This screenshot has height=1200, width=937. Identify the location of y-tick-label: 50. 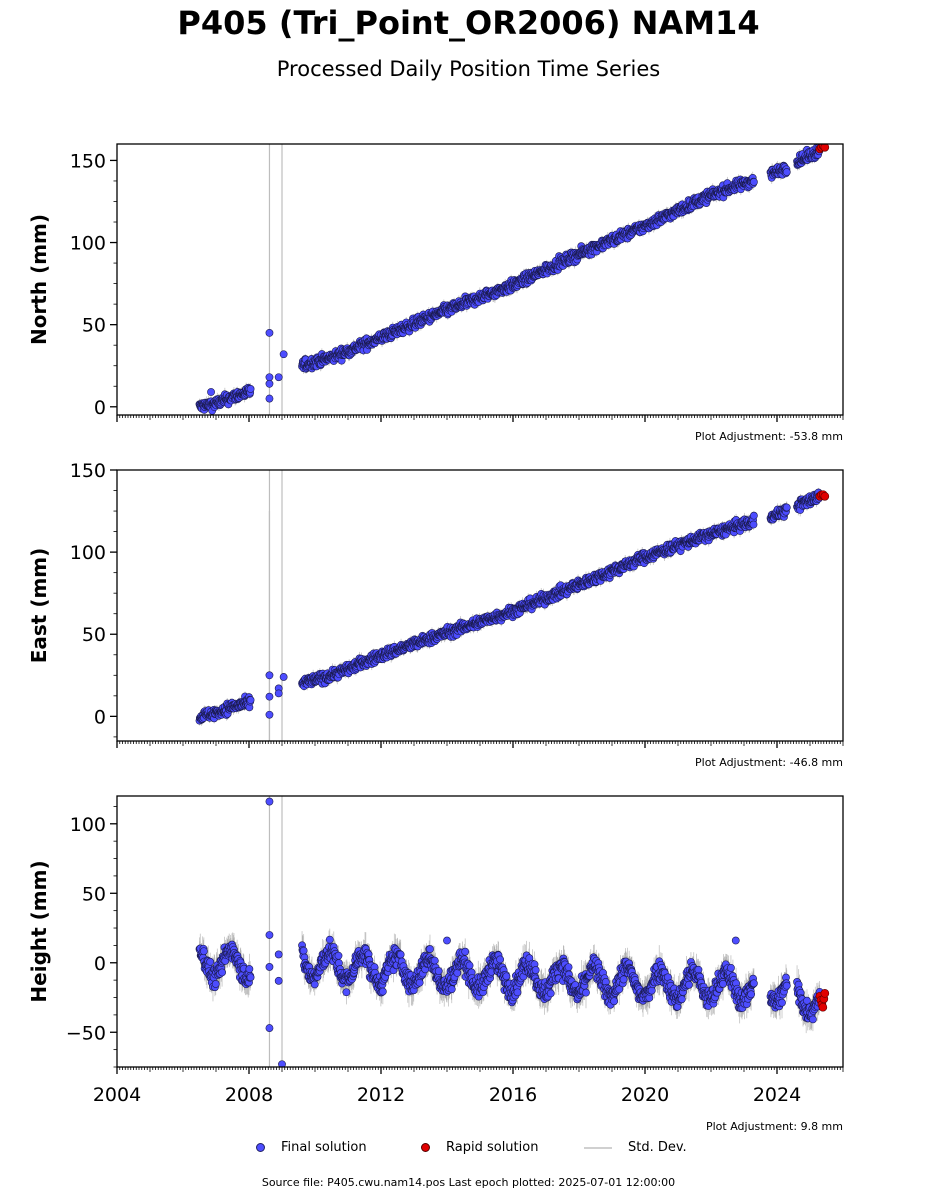
(94, 326).